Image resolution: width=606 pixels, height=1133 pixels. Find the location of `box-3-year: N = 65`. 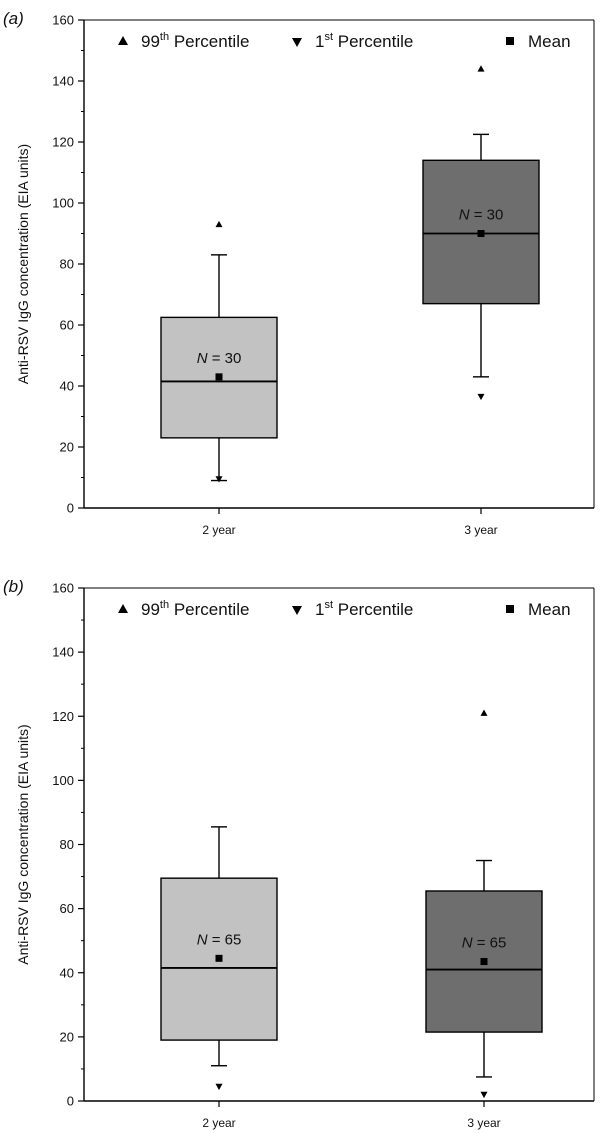

box-3-year: N = 65 is located at coordinates (484, 968).